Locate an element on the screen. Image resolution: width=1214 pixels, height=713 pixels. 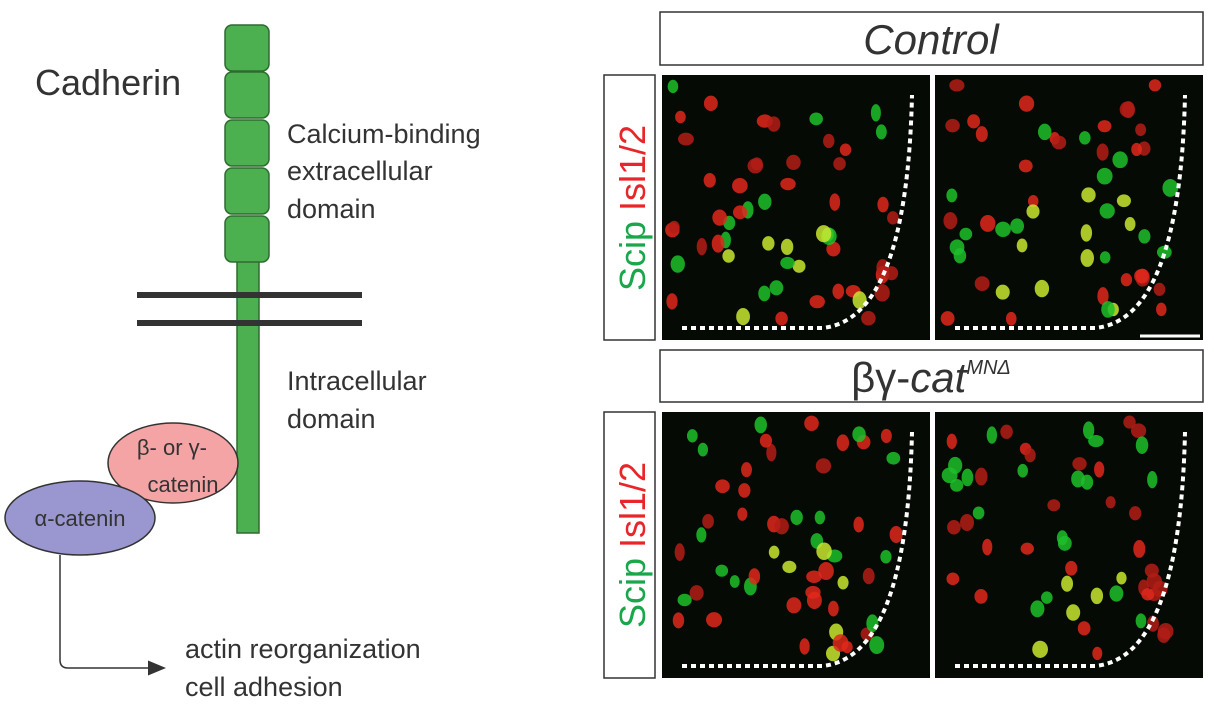
arrow is located at coordinates (112, 615).